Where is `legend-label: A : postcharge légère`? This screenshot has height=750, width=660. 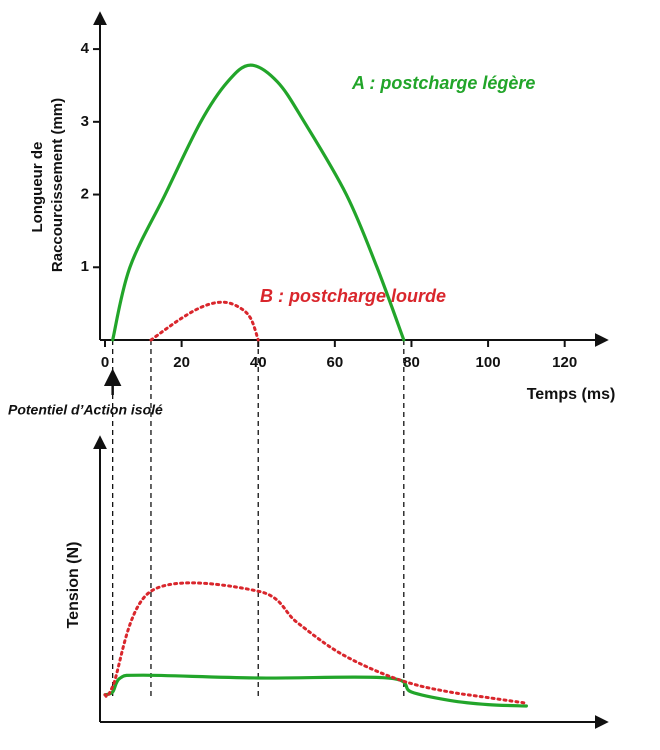
legend-label: A : postcharge légère is located at coordinates (443, 83).